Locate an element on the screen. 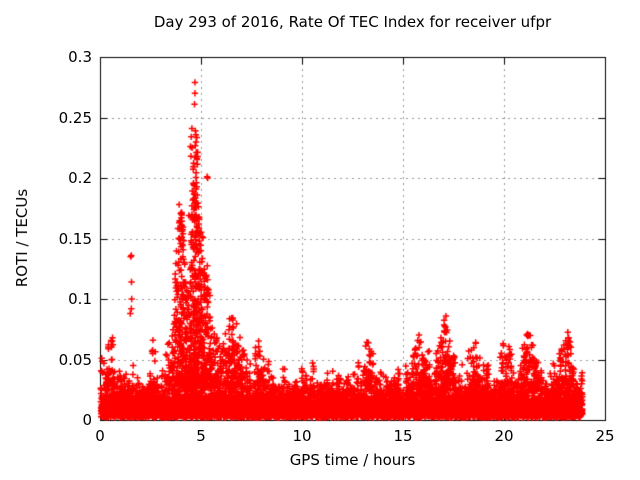 The width and height of the screenshot is (640, 480). x-axis-label: GPS time / hours is located at coordinates (352, 460).